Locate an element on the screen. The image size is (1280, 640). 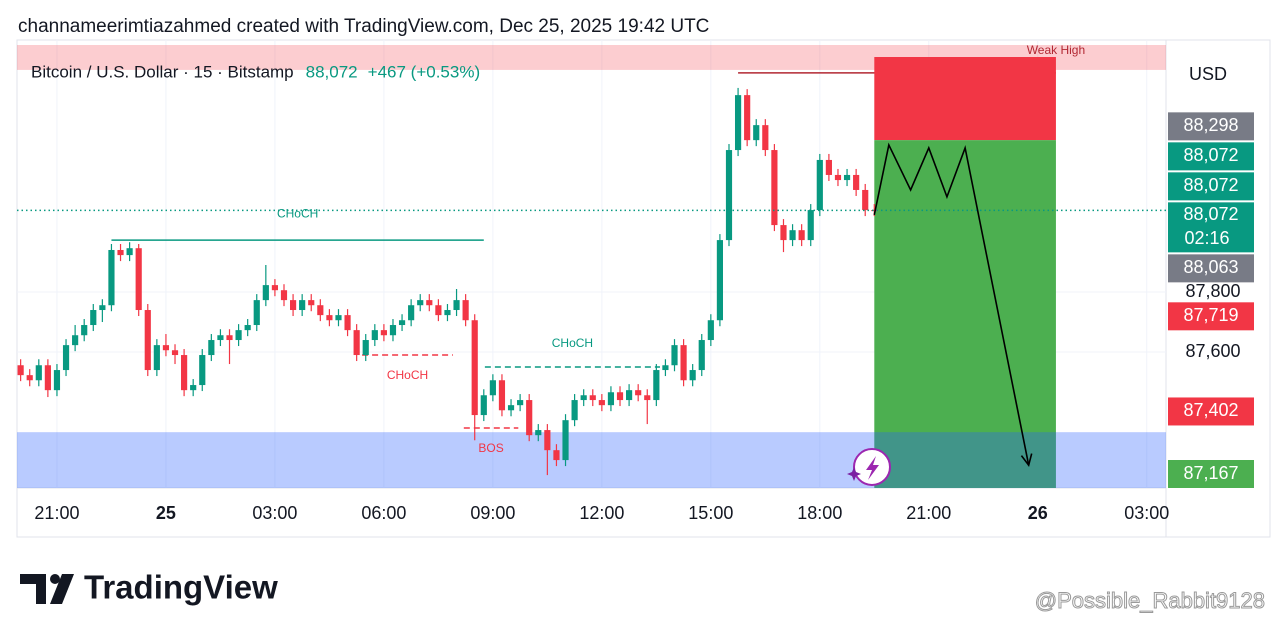
x-tick-label: 03:00 is located at coordinates (1146, 513).